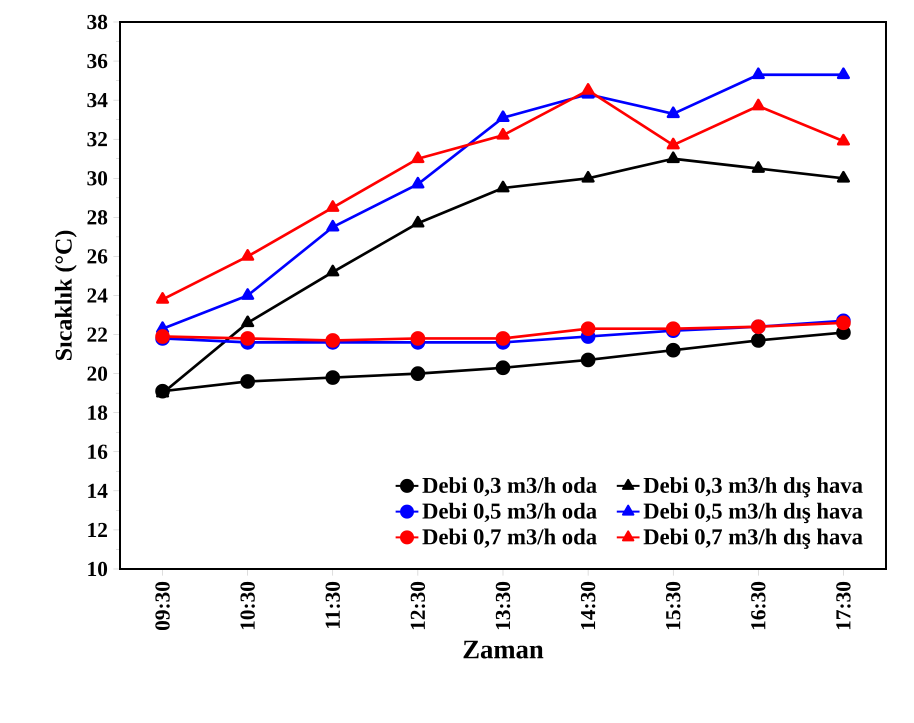  What do you see at coordinates (97, 139) in the screenshot?
I see `y-tick-label: 32` at bounding box center [97, 139].